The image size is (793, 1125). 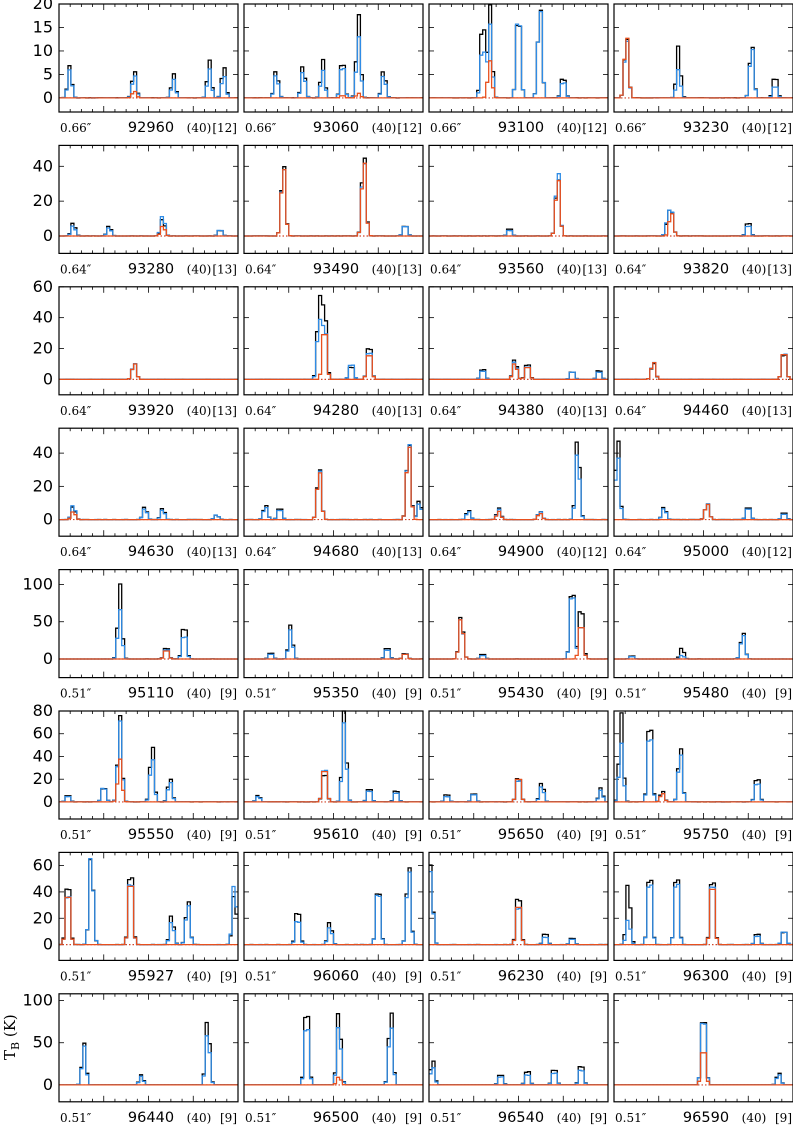 What do you see at coordinates (43, 621) in the screenshot?
I see `y-tick-label: 50` at bounding box center [43, 621].